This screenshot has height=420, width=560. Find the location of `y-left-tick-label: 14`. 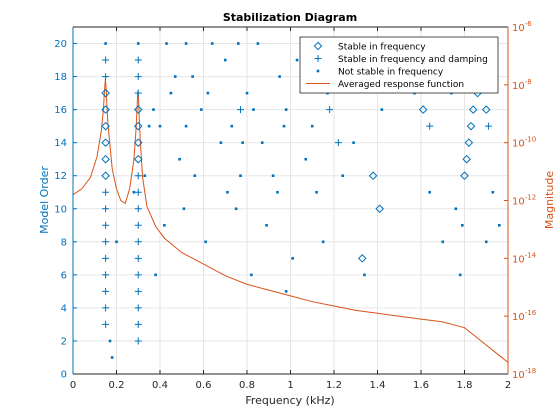

y-left-tick-label: 14 is located at coordinates (60, 143).